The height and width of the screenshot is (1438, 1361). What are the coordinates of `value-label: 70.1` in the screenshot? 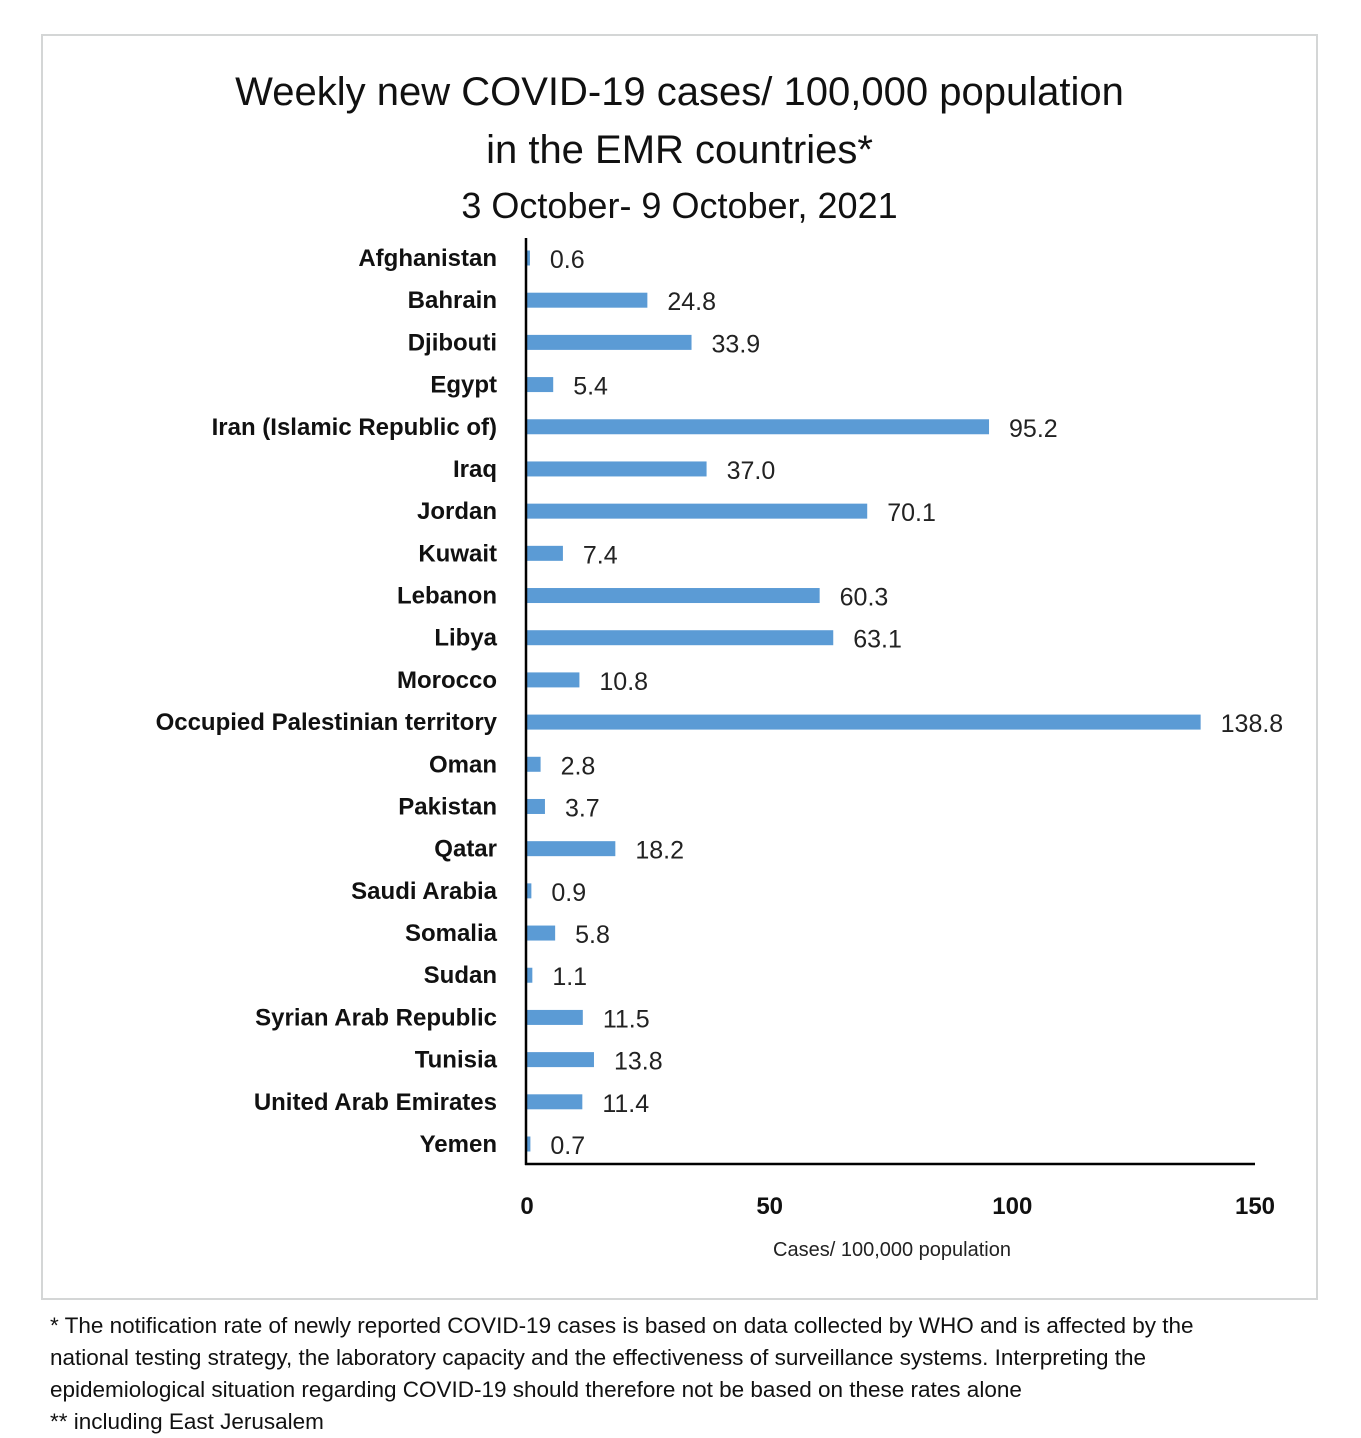 It's located at (911, 513).